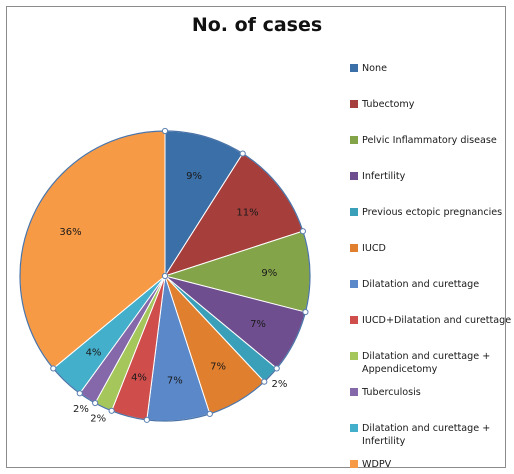 This screenshot has height=474, width=514. What do you see at coordinates (375, 68) in the screenshot?
I see `legend-label: None` at bounding box center [375, 68].